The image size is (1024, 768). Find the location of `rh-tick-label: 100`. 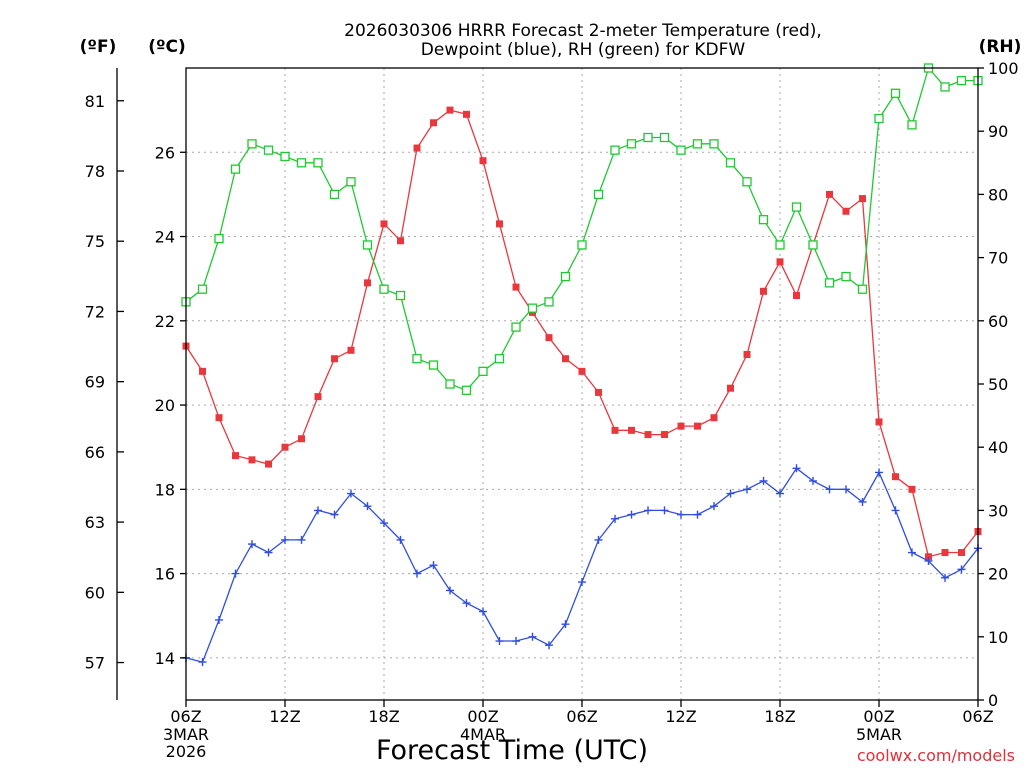

rh-tick-label: 100 is located at coordinates (1003, 68).